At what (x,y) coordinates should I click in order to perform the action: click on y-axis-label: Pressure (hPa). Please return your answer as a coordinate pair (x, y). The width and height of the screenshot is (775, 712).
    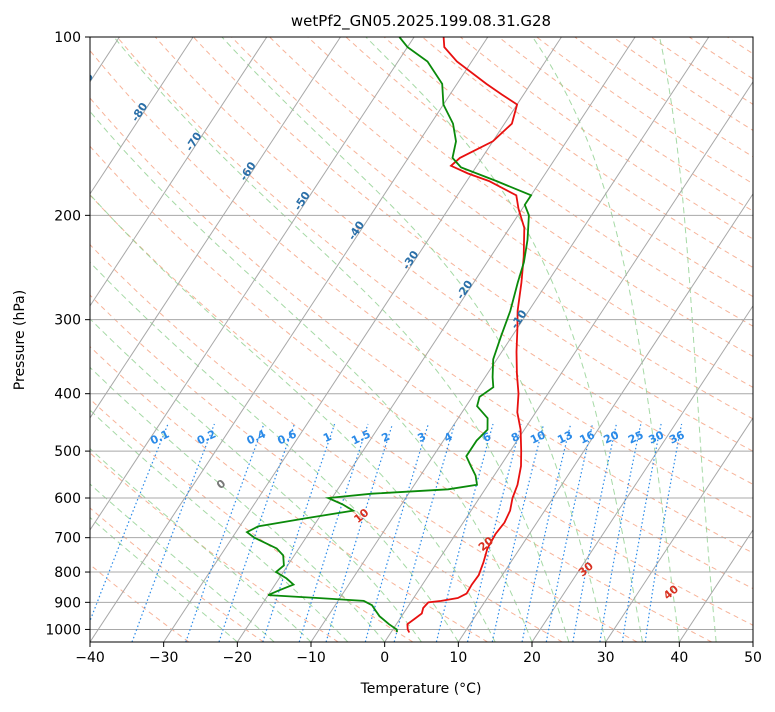
    Looking at the image, I should click on (20, 340).